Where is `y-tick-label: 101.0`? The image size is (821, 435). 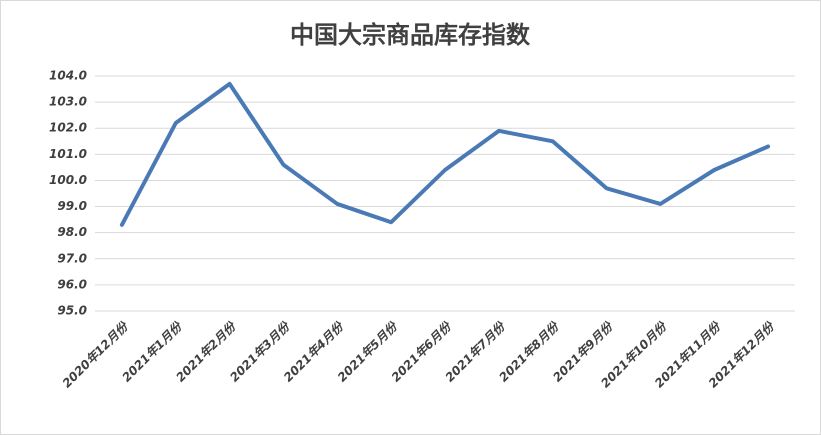
y-tick-label: 101.0 is located at coordinates (68, 154).